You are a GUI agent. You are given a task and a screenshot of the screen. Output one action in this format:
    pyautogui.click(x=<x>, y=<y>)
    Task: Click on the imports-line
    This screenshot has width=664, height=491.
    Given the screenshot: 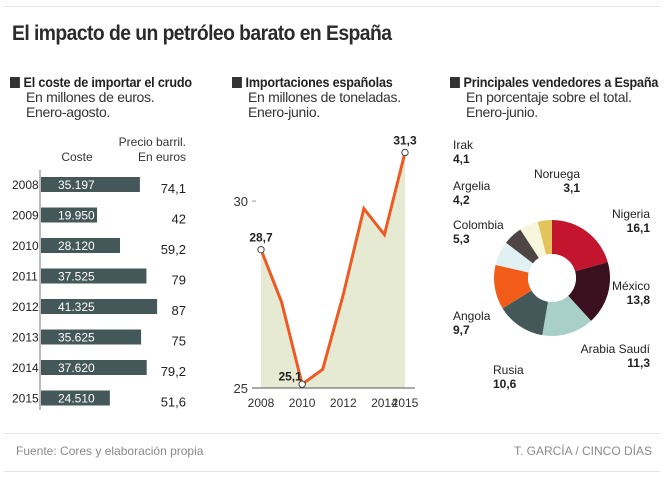 What is the action you would take?
    pyautogui.click(x=333, y=269)
    